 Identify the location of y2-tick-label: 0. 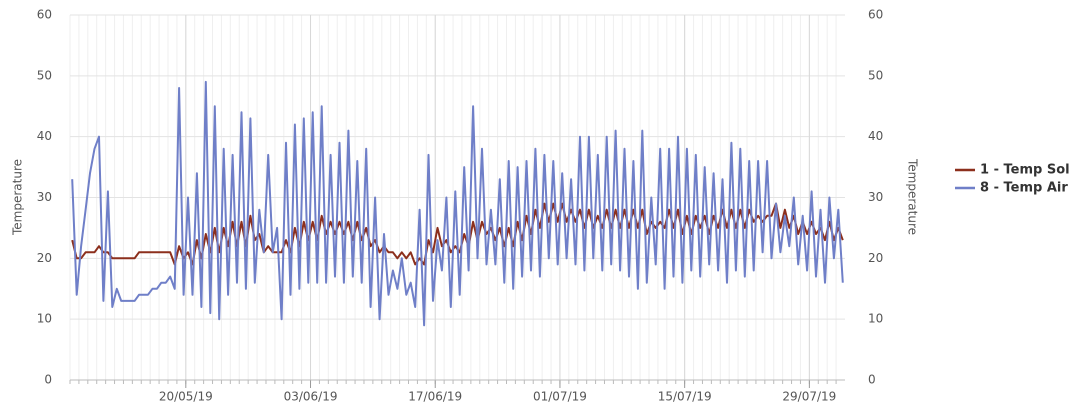
(872, 380).